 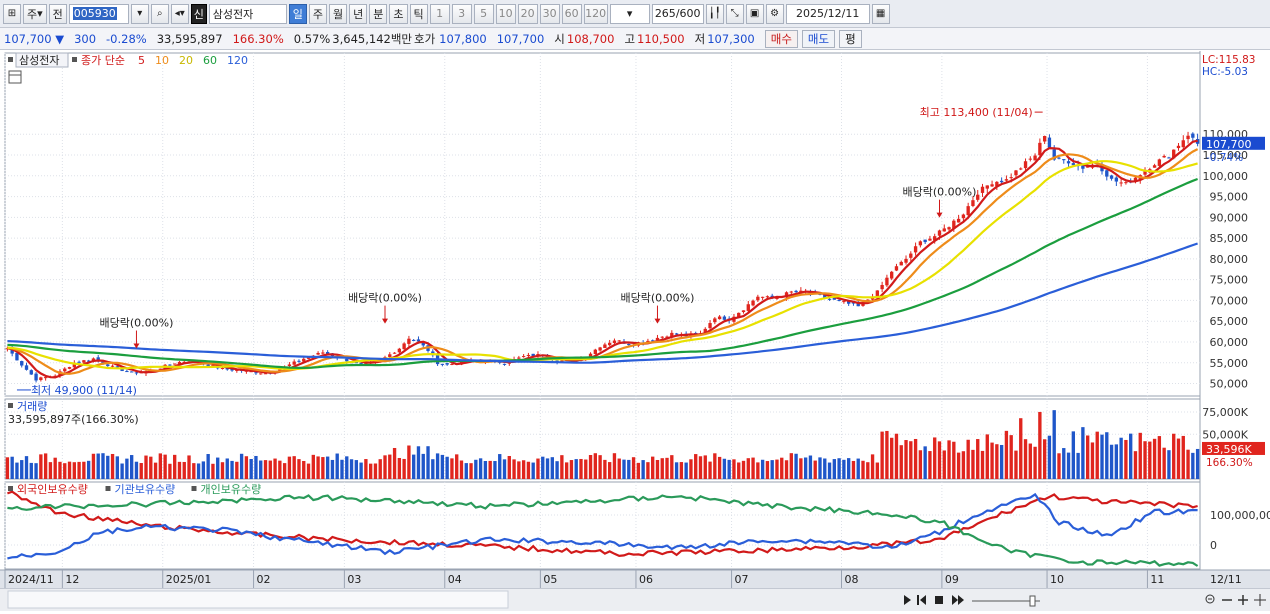 I want to click on type-select: 주 ▾, so click(x=35, y=13).